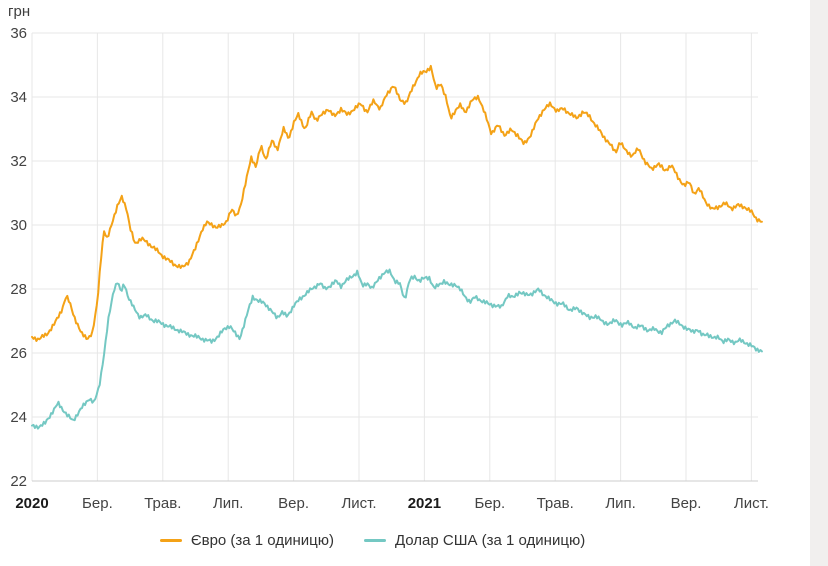 The height and width of the screenshot is (566, 828). I want to click on legend-item-usd: Долар США (за 1 одиницю), so click(474, 540).